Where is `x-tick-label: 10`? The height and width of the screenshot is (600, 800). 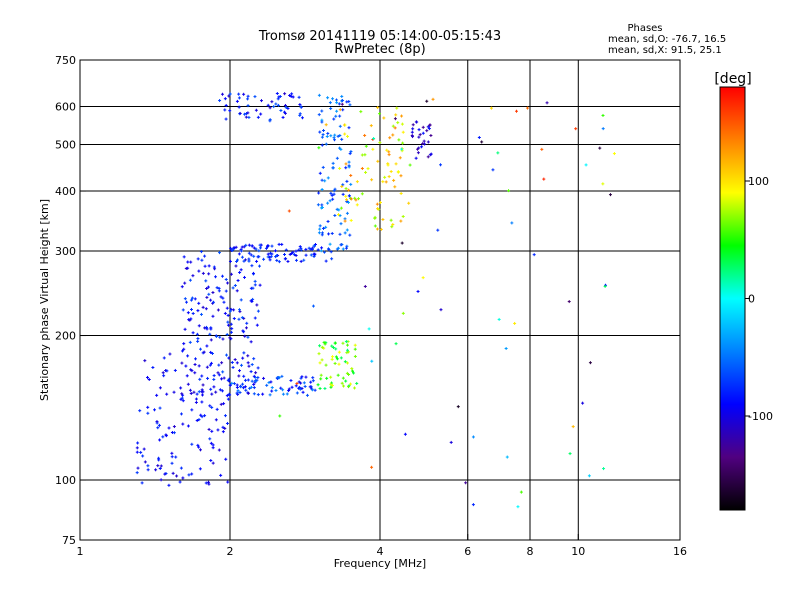
x-tick-label: 10 is located at coordinates (578, 551).